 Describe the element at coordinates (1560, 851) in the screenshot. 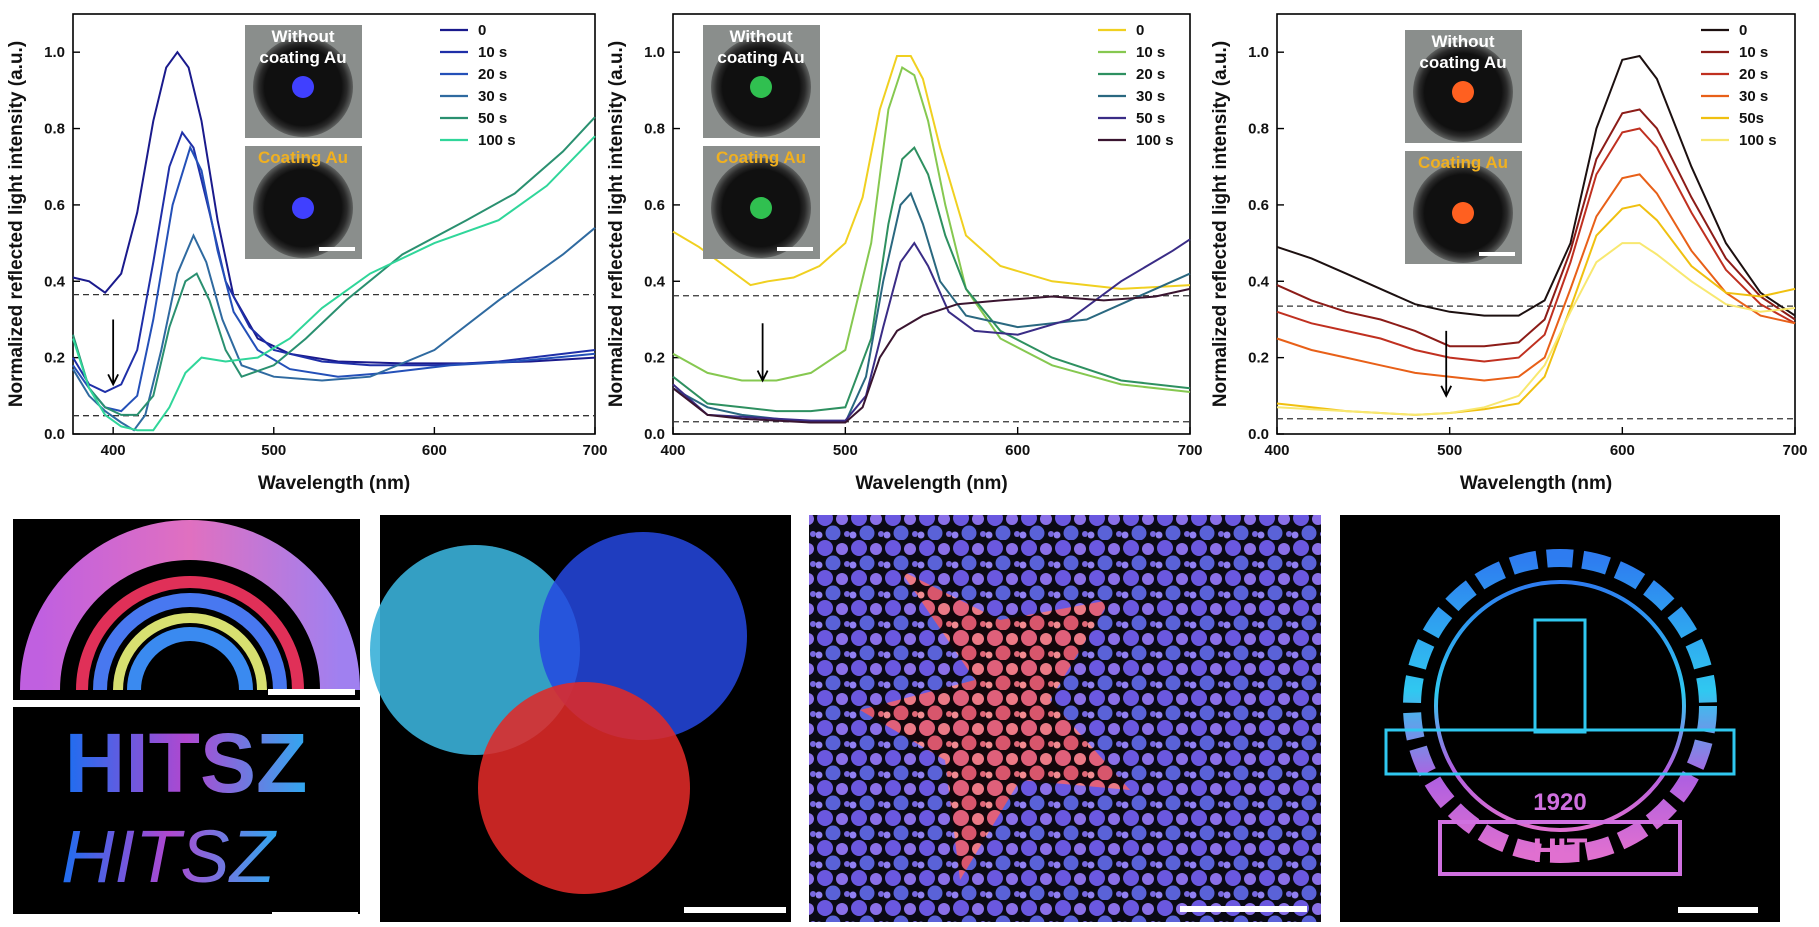

I see `emblem-letters: HIT` at that location.